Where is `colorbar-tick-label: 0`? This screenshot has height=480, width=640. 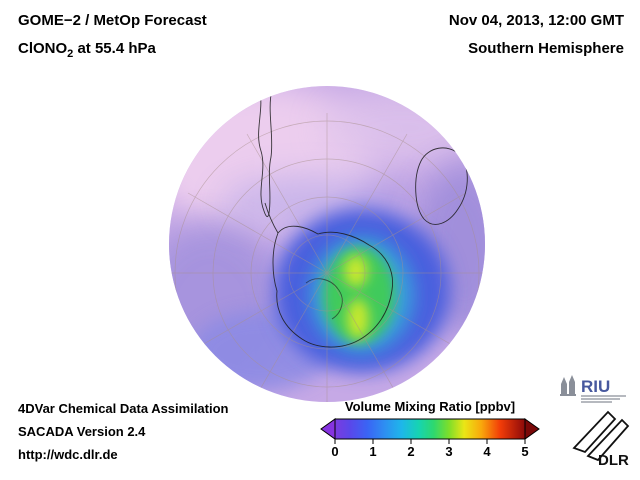
colorbar-tick-label: 0 is located at coordinates (335, 451).